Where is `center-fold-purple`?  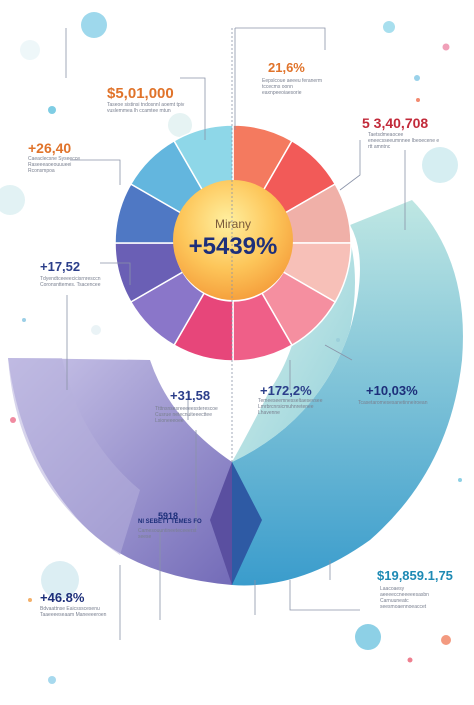
center-fold-purple is located at coordinates (221, 523).